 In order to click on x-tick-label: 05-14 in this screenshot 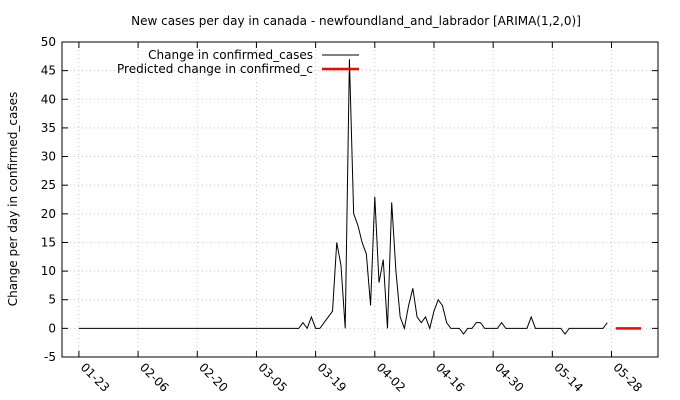, I will do `click(568, 377)`.